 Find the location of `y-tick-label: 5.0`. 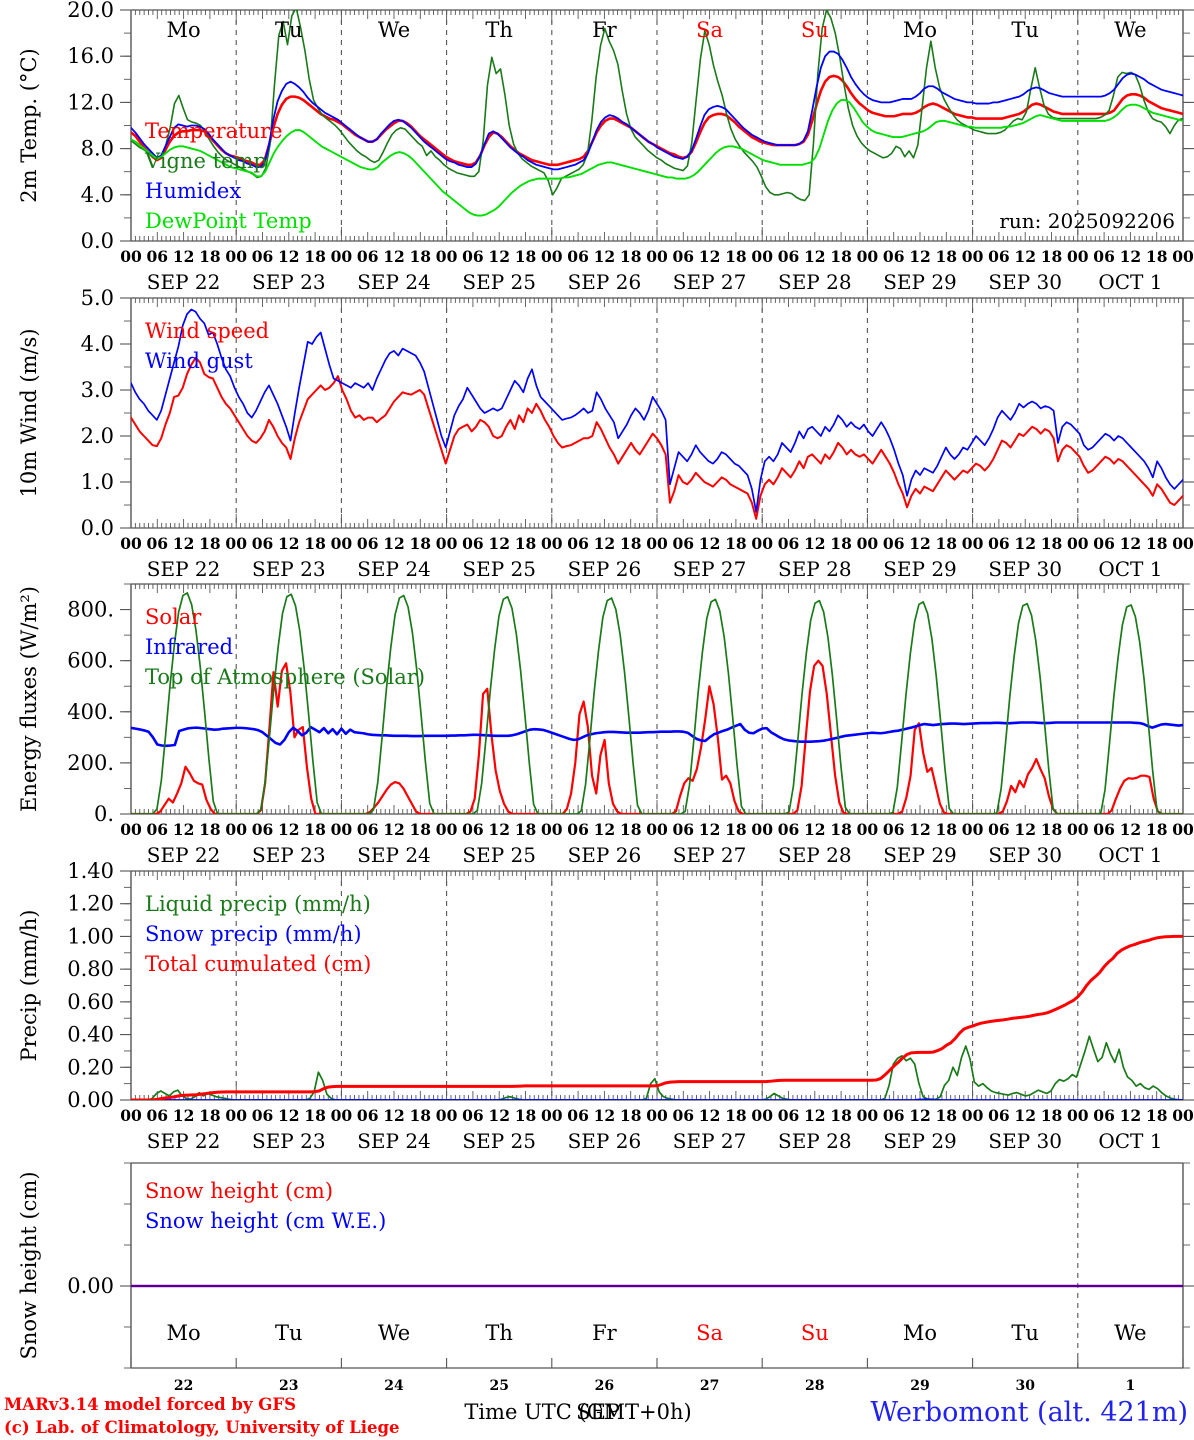

y-tick-label: 5.0 is located at coordinates (97, 298).